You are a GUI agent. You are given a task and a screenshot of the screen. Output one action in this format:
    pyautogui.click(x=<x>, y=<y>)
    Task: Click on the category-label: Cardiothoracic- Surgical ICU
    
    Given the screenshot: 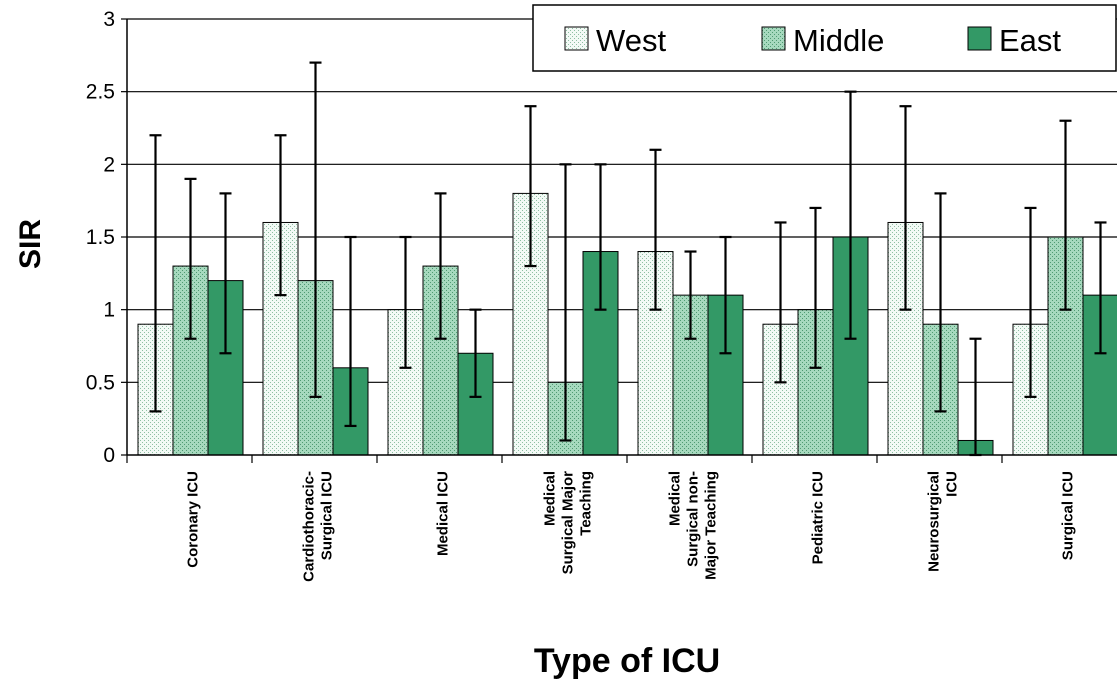 What is the action you would take?
    pyautogui.click(x=318, y=526)
    